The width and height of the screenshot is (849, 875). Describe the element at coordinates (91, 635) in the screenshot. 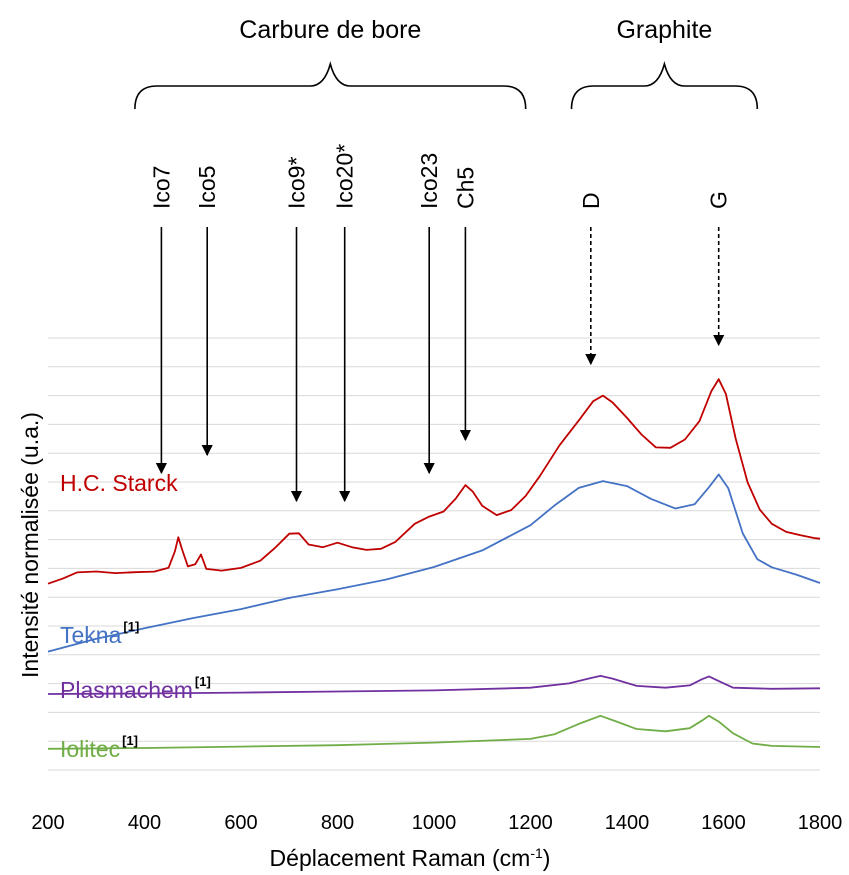

I see `series-label: Tekna` at that location.